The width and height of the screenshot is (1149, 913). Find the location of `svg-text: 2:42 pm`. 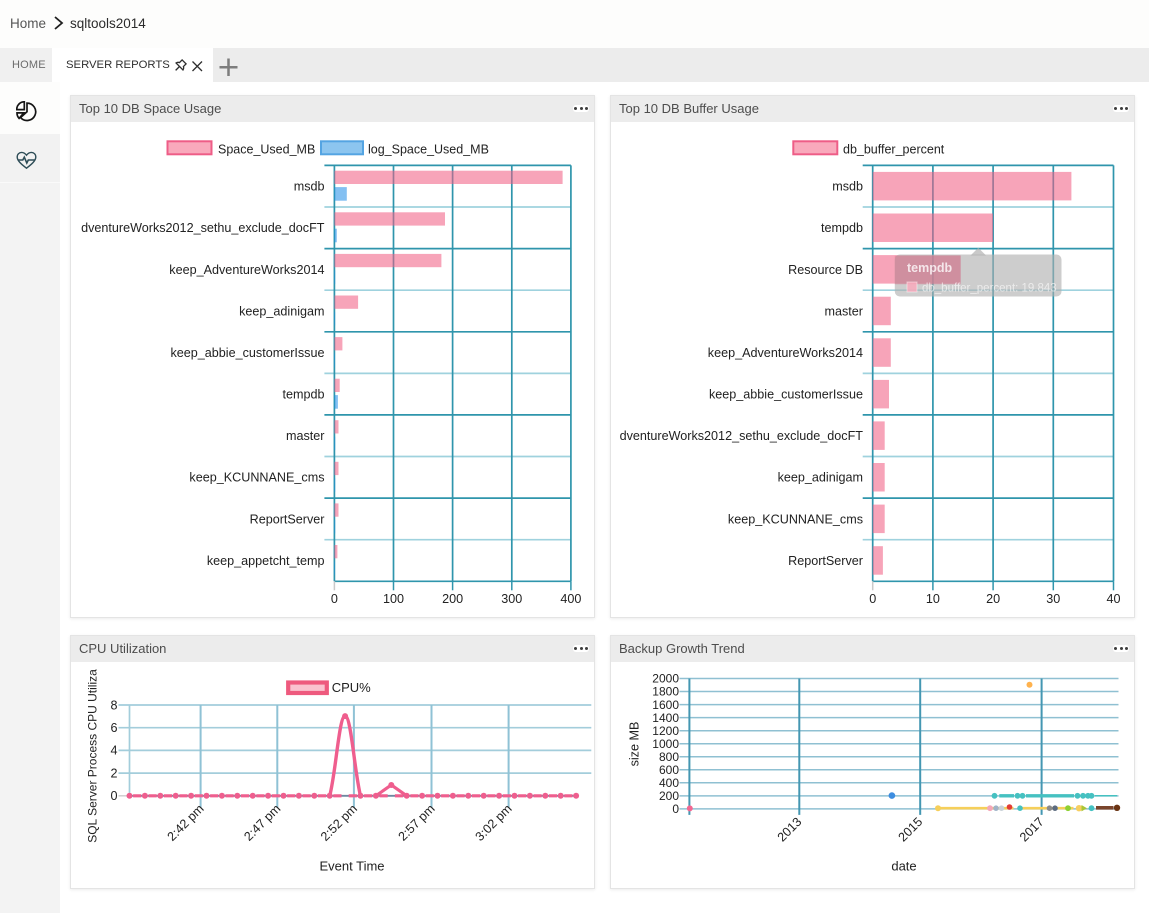

svg-text: 2:42 pm is located at coordinates (186, 823).